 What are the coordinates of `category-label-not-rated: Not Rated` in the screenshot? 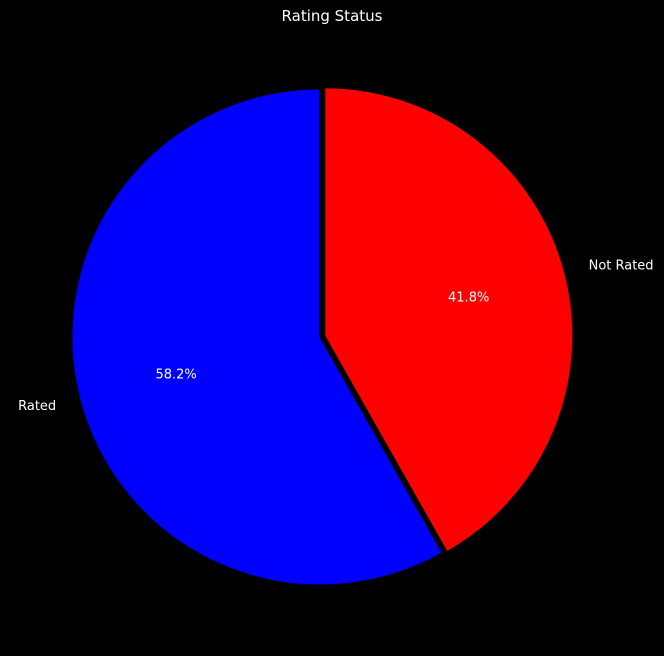 It's located at (621, 266).